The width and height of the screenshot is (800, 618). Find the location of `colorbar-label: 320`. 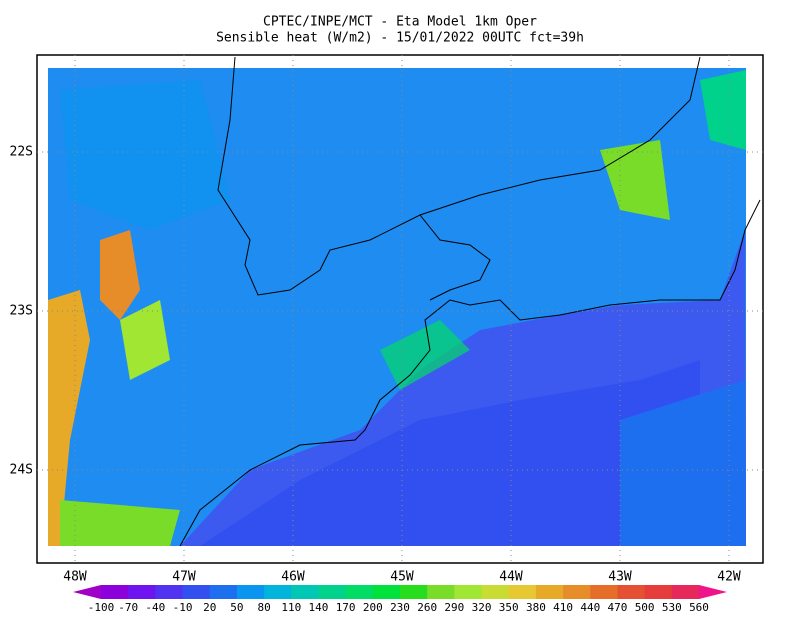

colorbar-label: 320 is located at coordinates (482, 607).